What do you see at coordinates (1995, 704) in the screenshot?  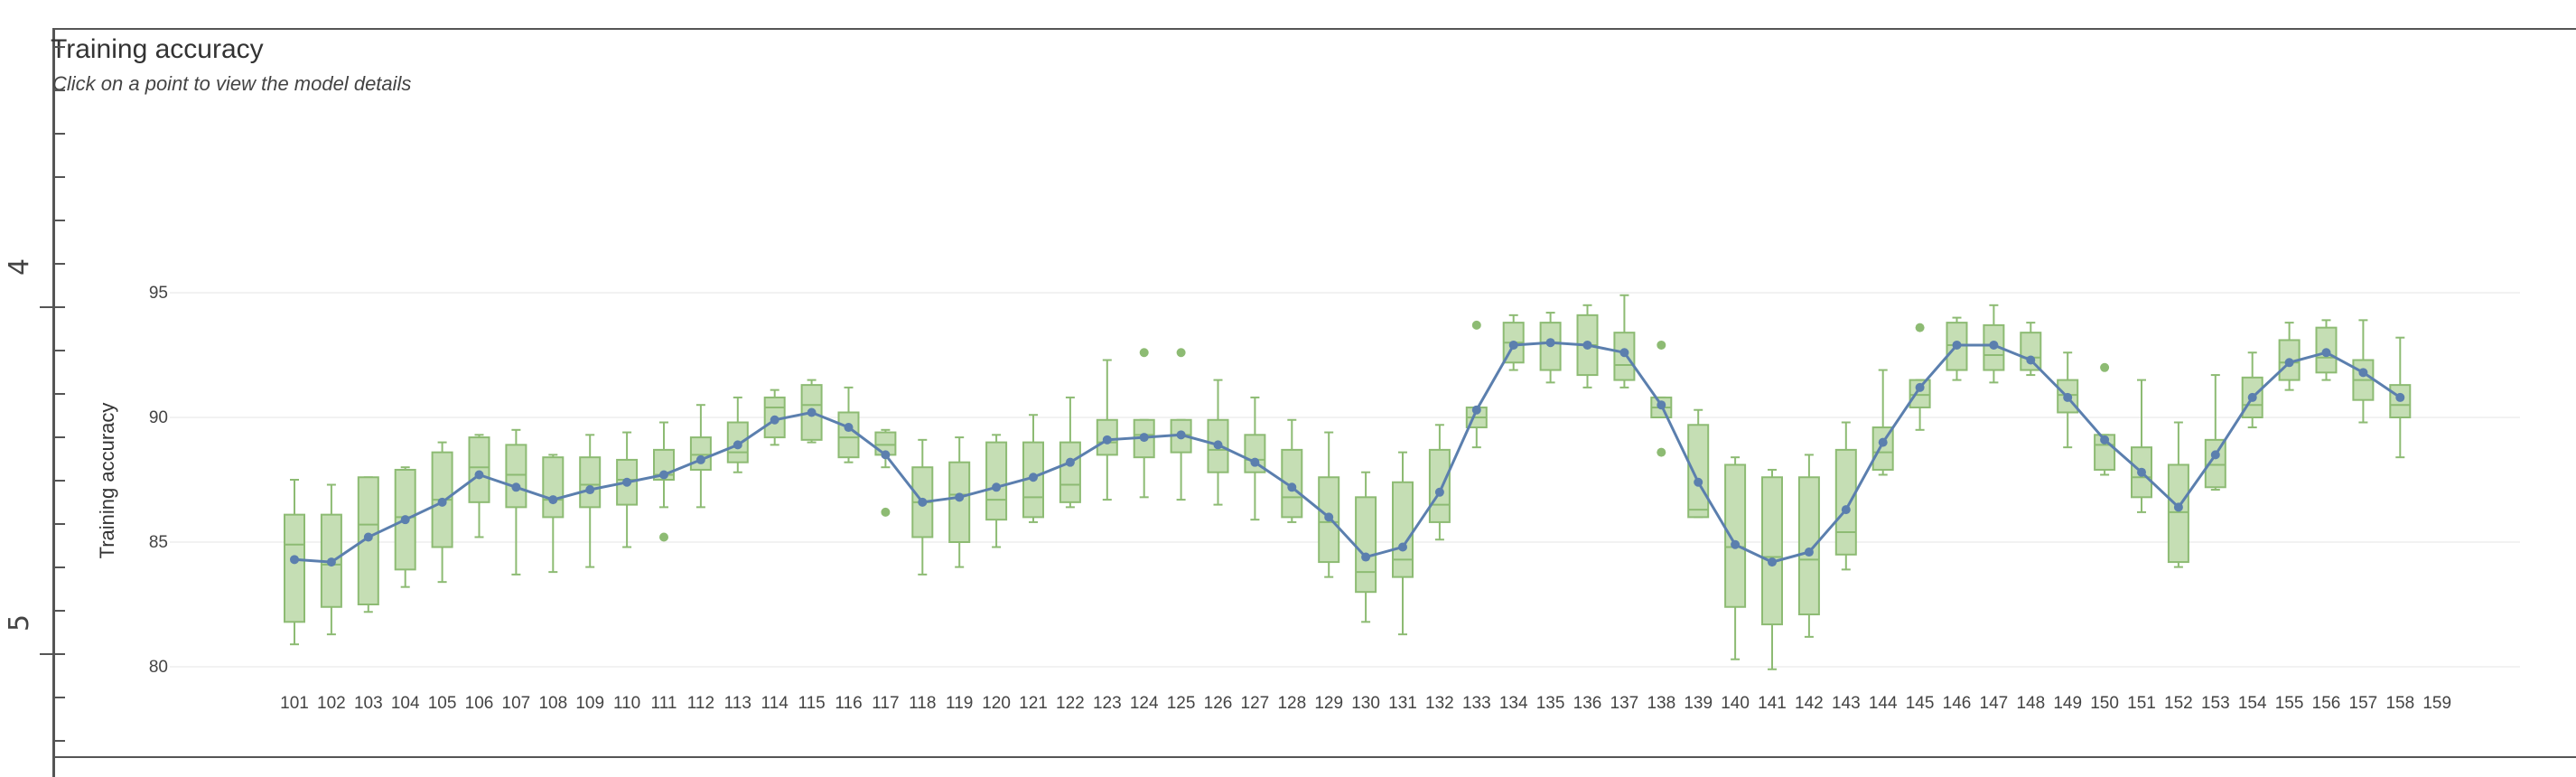 I see `x-tick-label: 147` at bounding box center [1995, 704].